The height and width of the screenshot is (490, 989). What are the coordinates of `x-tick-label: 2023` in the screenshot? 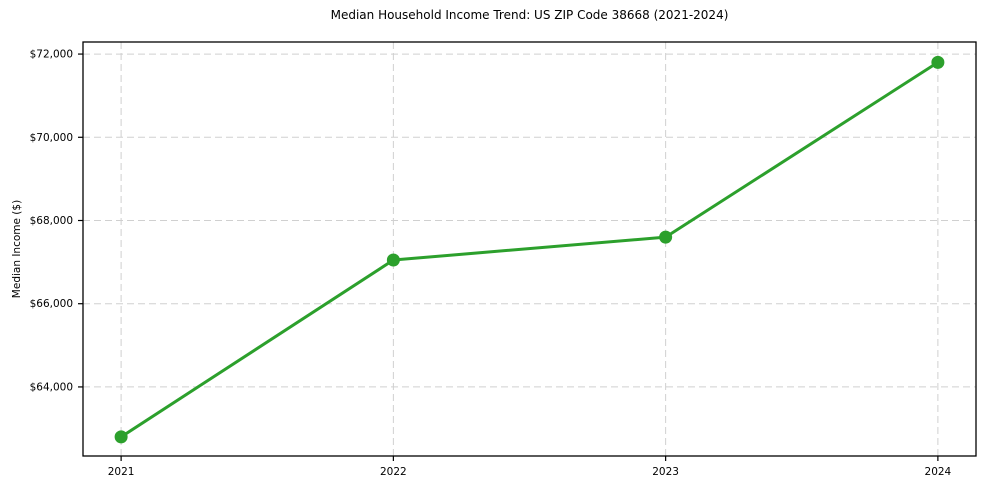 It's located at (665, 472).